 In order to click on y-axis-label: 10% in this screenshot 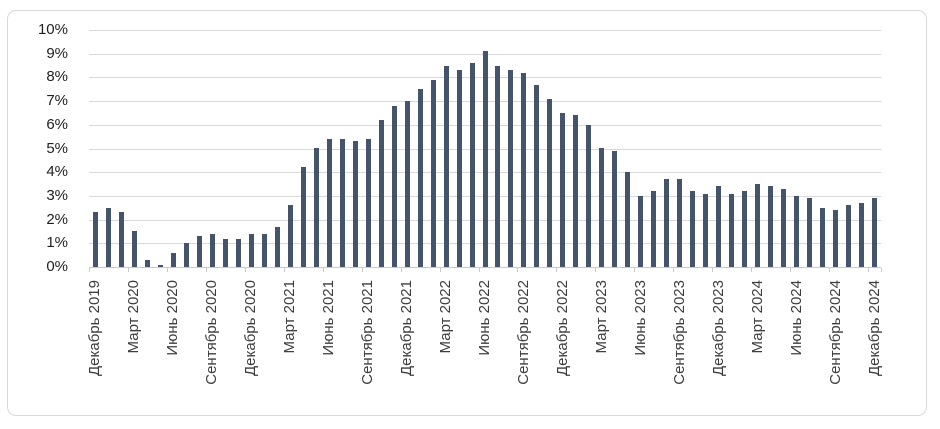, I will do `click(52, 29)`.